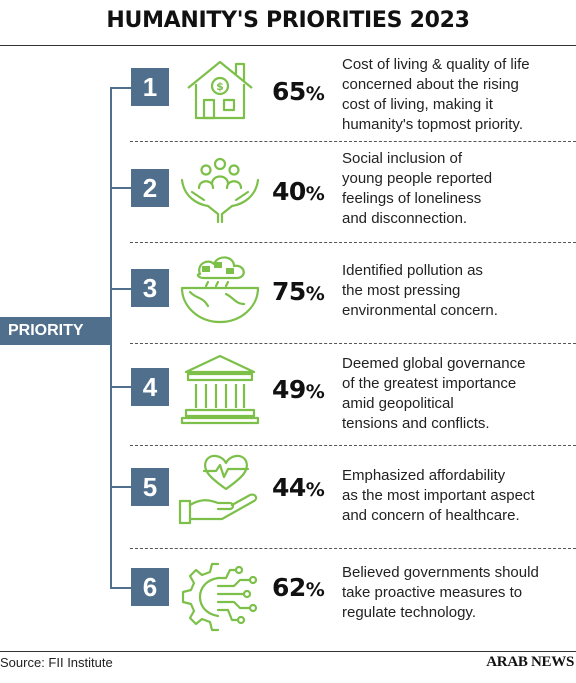  I want to click on priority-connector-line, so click(111, 338).